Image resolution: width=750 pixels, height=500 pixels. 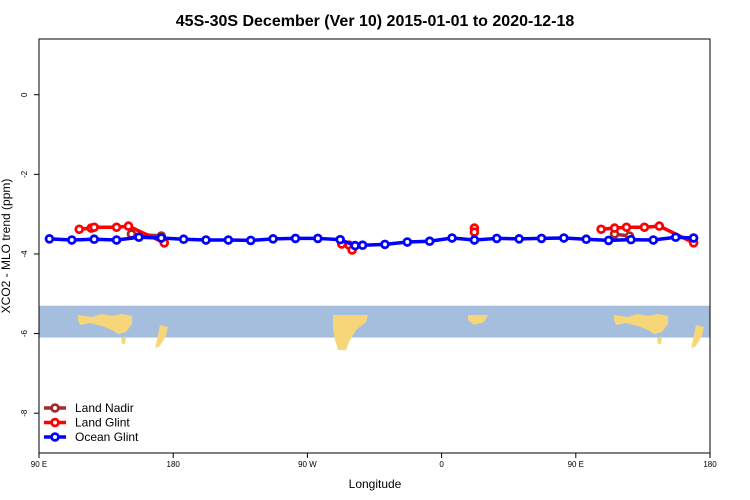 What do you see at coordinates (371, 241) in the screenshot?
I see `series-line-ocean-glint` at bounding box center [371, 241].